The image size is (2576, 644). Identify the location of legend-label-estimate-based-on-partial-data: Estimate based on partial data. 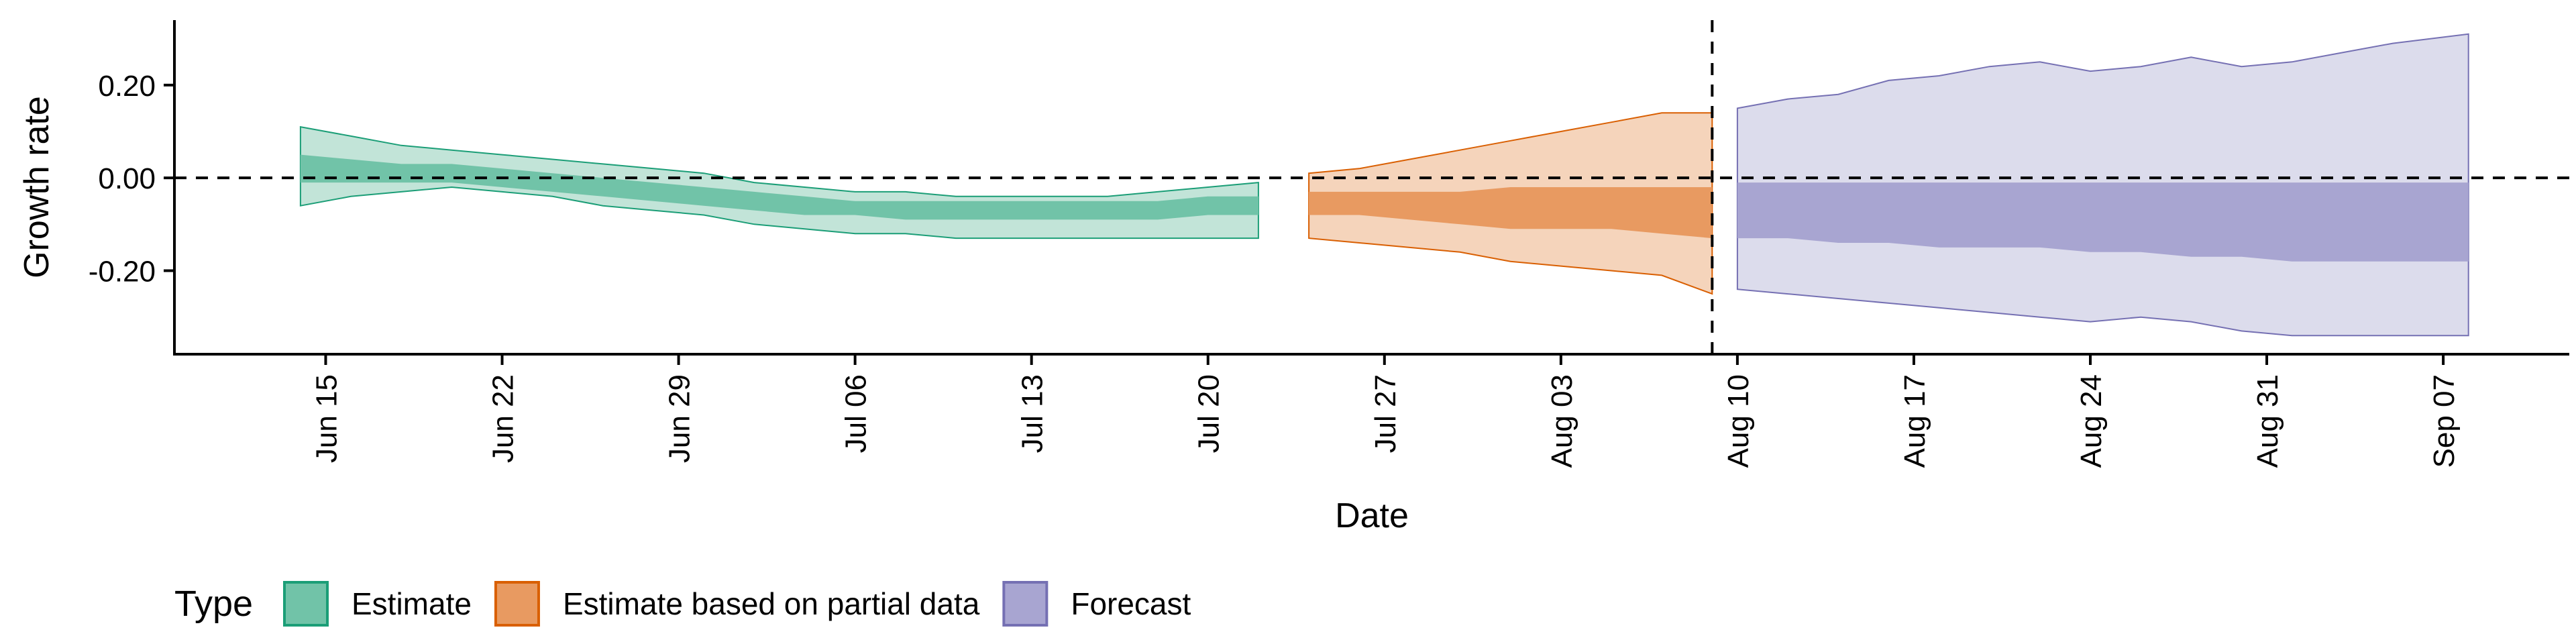
(771, 603).